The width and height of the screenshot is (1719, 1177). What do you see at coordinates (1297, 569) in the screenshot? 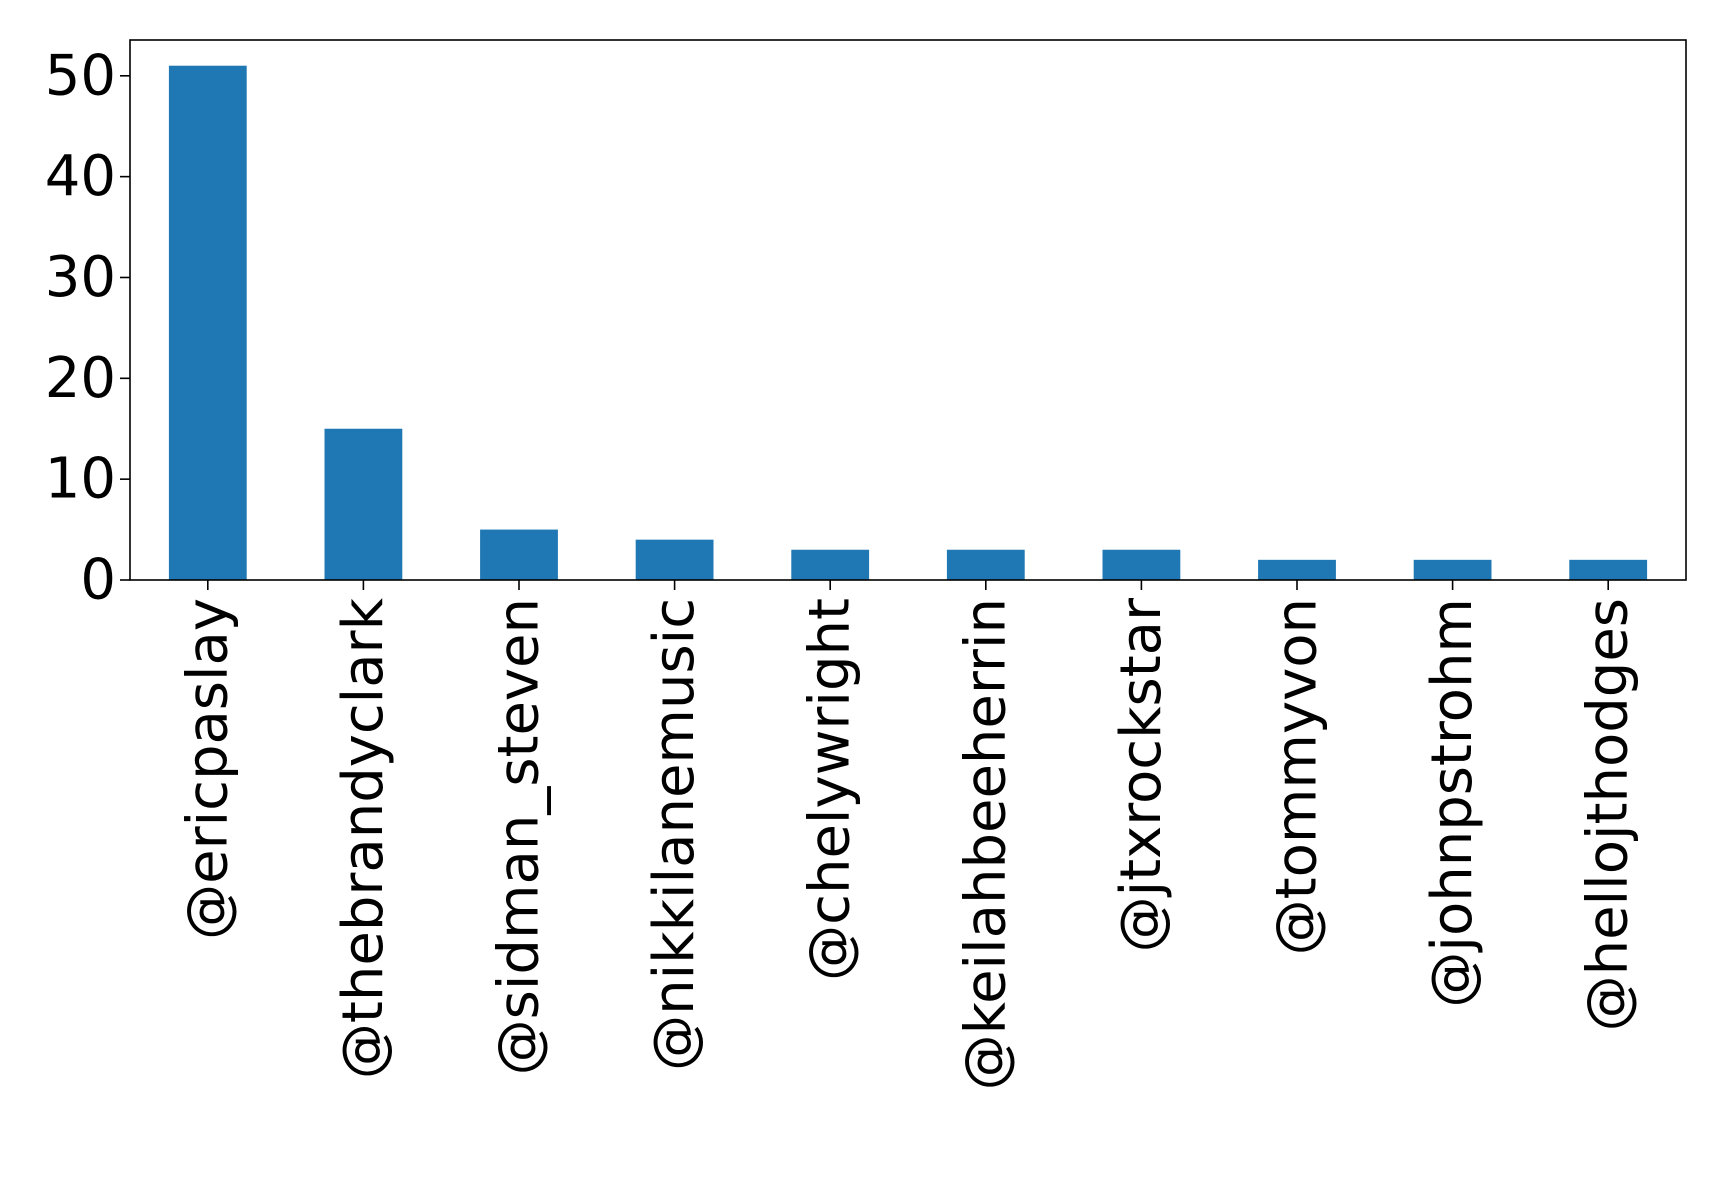
I see `bar-tommyvon` at bounding box center [1297, 569].